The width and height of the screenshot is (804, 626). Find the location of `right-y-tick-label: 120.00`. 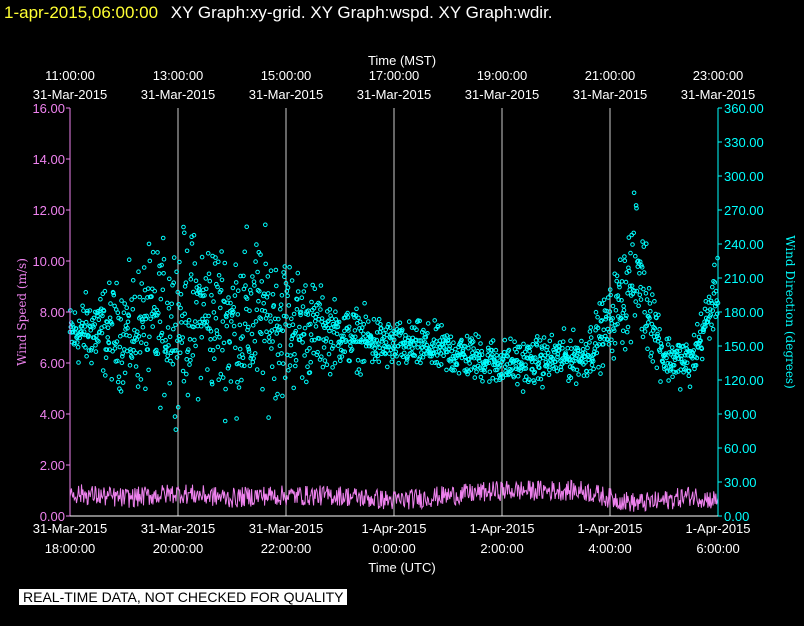

right-y-tick-label: 120.00 is located at coordinates (744, 380).